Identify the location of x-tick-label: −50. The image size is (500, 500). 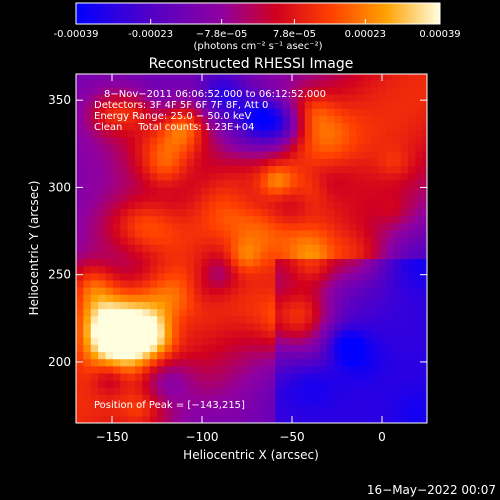
(291, 437).